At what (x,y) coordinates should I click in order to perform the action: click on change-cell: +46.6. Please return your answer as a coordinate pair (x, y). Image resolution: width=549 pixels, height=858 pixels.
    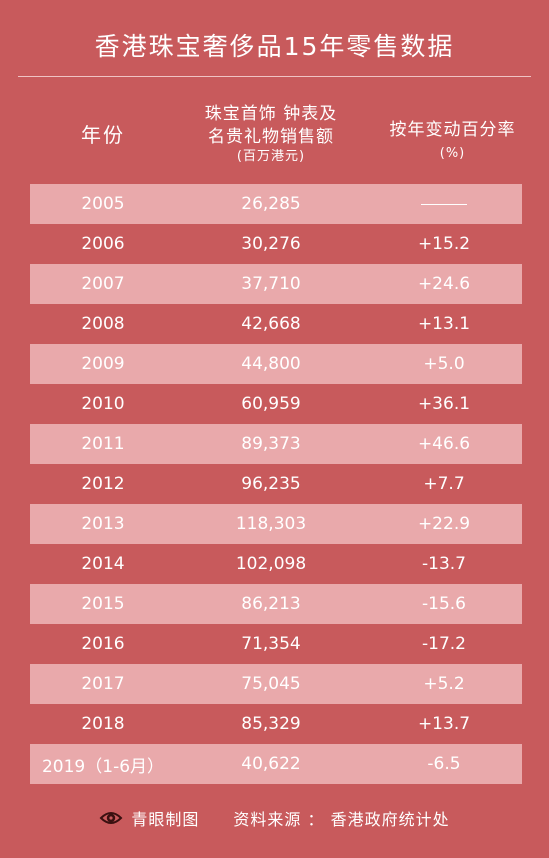
    Looking at the image, I should click on (444, 444).